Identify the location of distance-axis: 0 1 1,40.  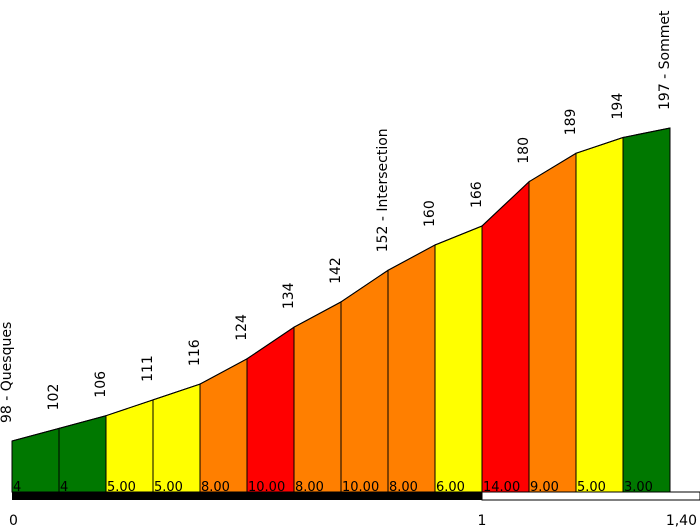
(354, 510).